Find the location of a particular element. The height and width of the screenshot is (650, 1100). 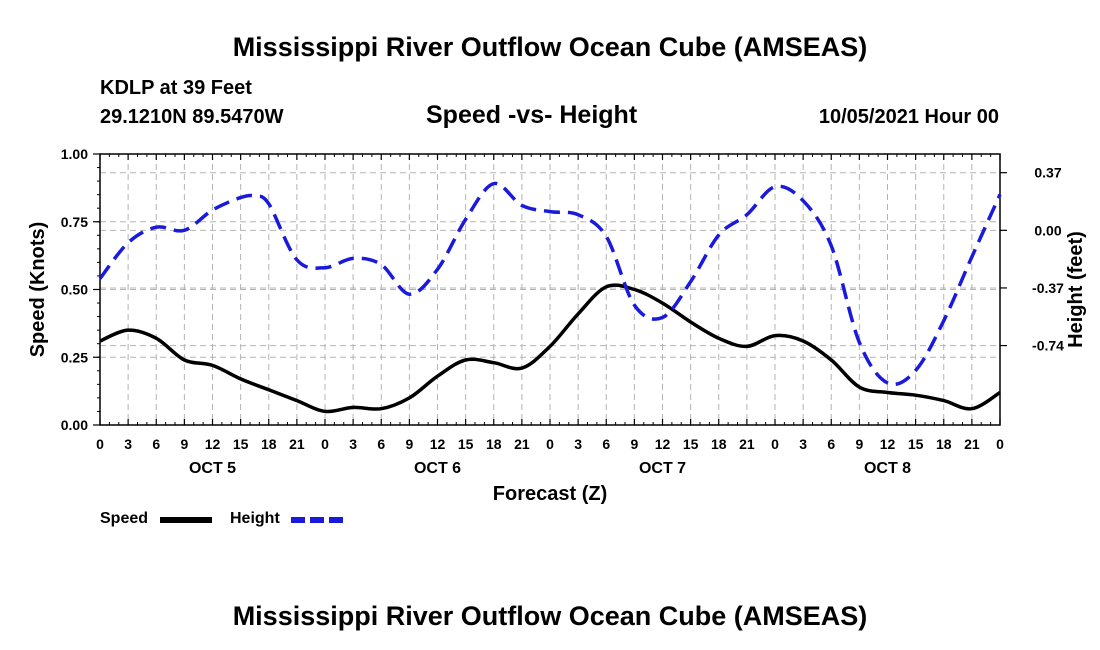

y-right-tick-label: 0.00 is located at coordinates (1047, 230).